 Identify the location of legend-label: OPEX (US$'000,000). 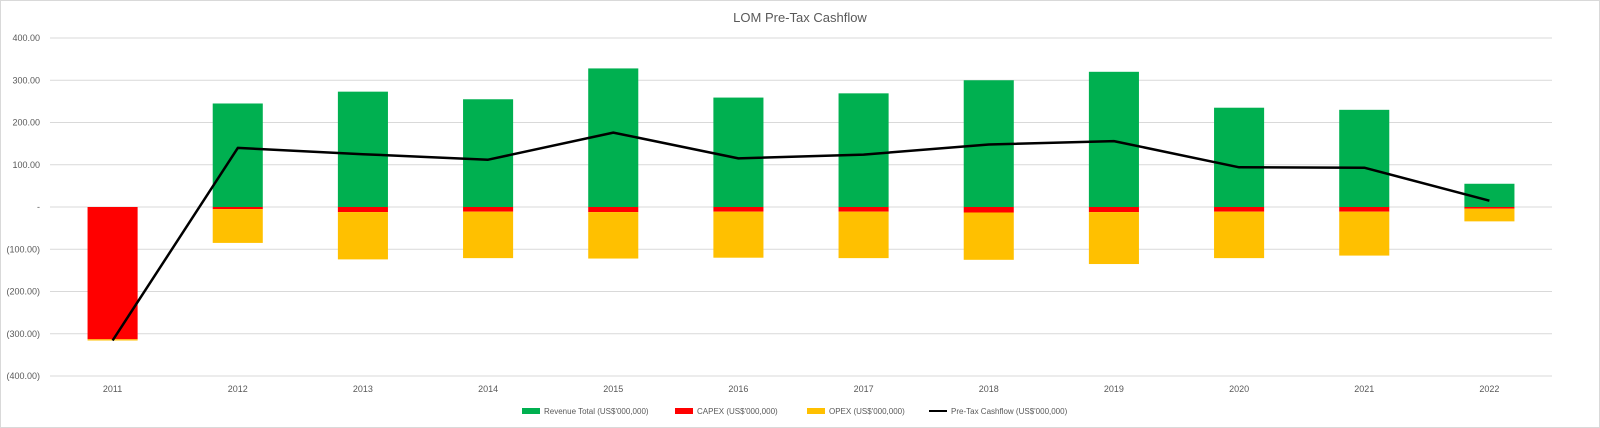
(867, 411).